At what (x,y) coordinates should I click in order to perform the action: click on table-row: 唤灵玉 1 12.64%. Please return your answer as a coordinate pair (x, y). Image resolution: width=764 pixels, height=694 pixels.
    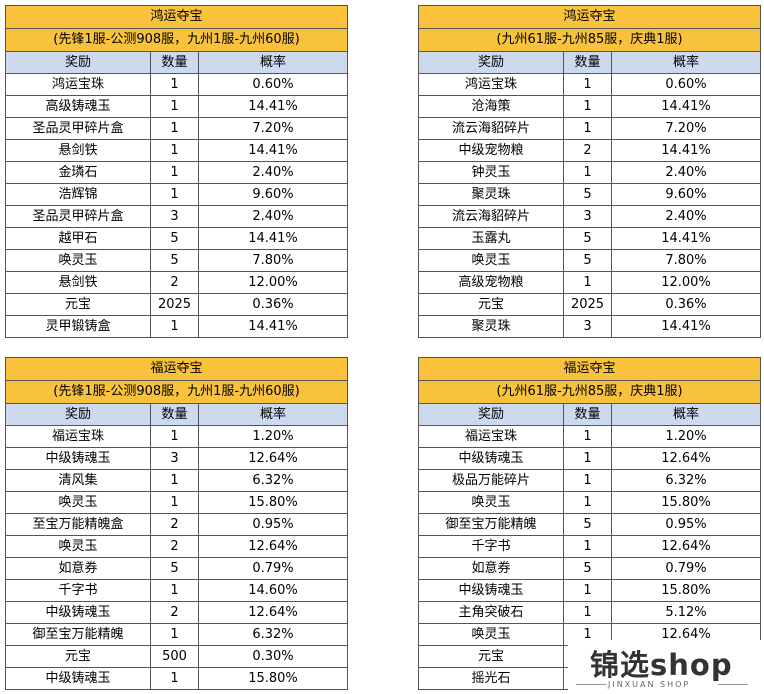
    Looking at the image, I should click on (589, 634).